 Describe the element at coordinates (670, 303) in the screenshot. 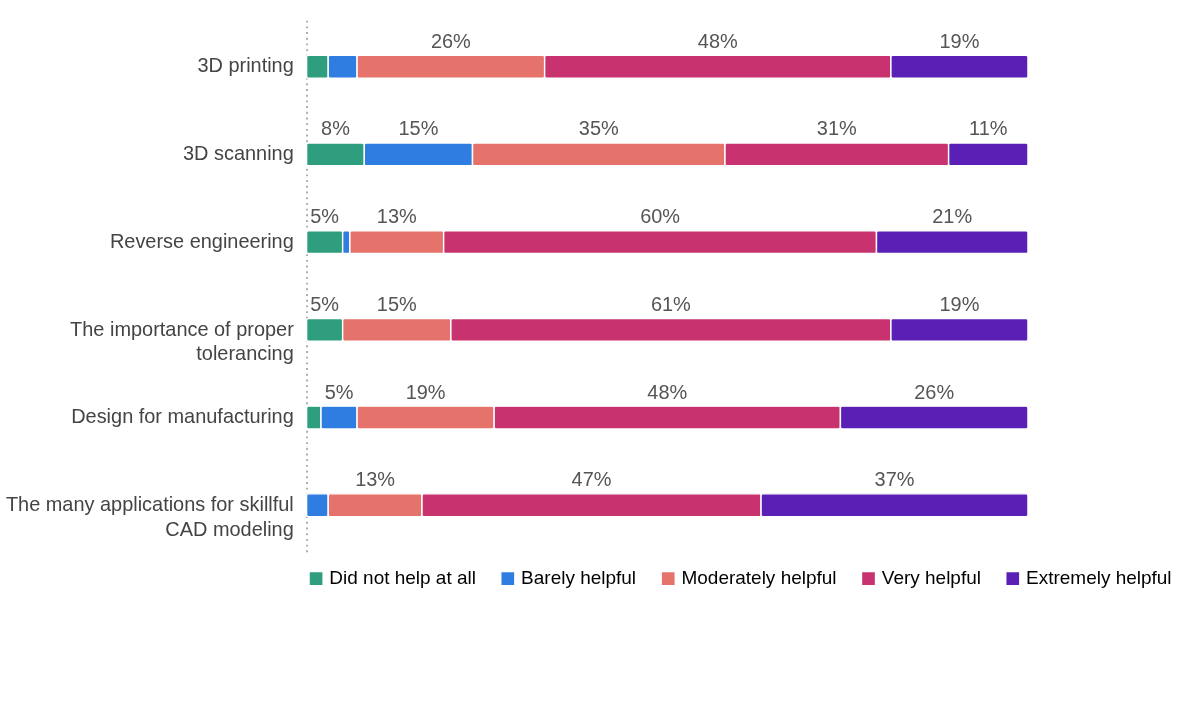

I see `data-label: 61%` at that location.